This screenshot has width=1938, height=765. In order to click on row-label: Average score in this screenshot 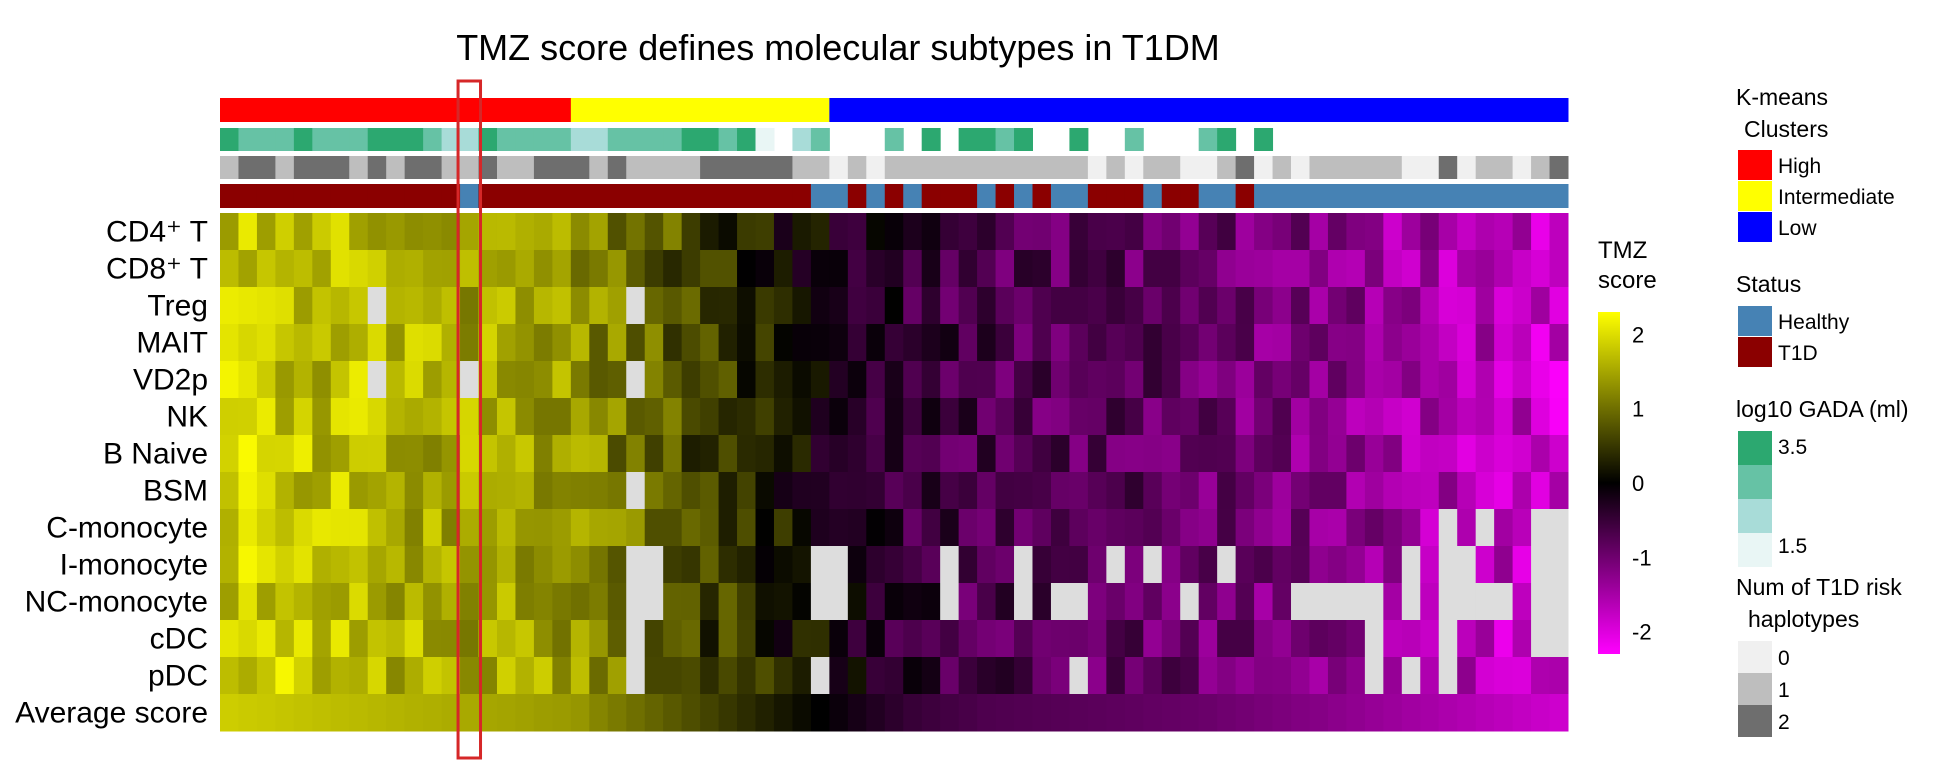, I will do `click(111, 713)`.